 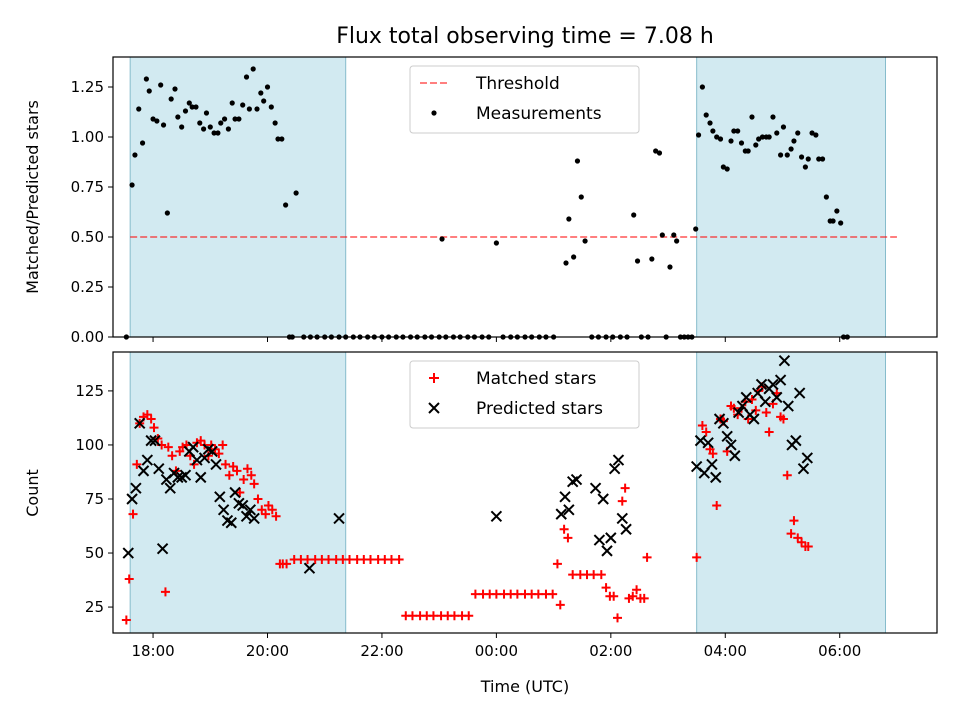 I want to click on y-tick-label: 0.25, so click(x=87, y=287).